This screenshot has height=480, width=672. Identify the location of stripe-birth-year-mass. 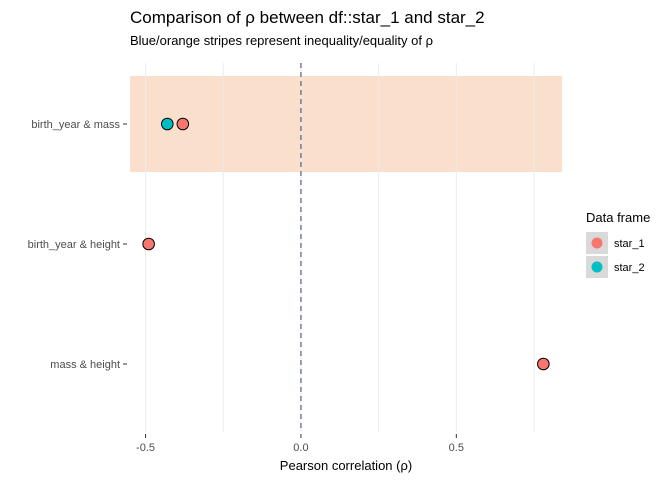
(346, 124).